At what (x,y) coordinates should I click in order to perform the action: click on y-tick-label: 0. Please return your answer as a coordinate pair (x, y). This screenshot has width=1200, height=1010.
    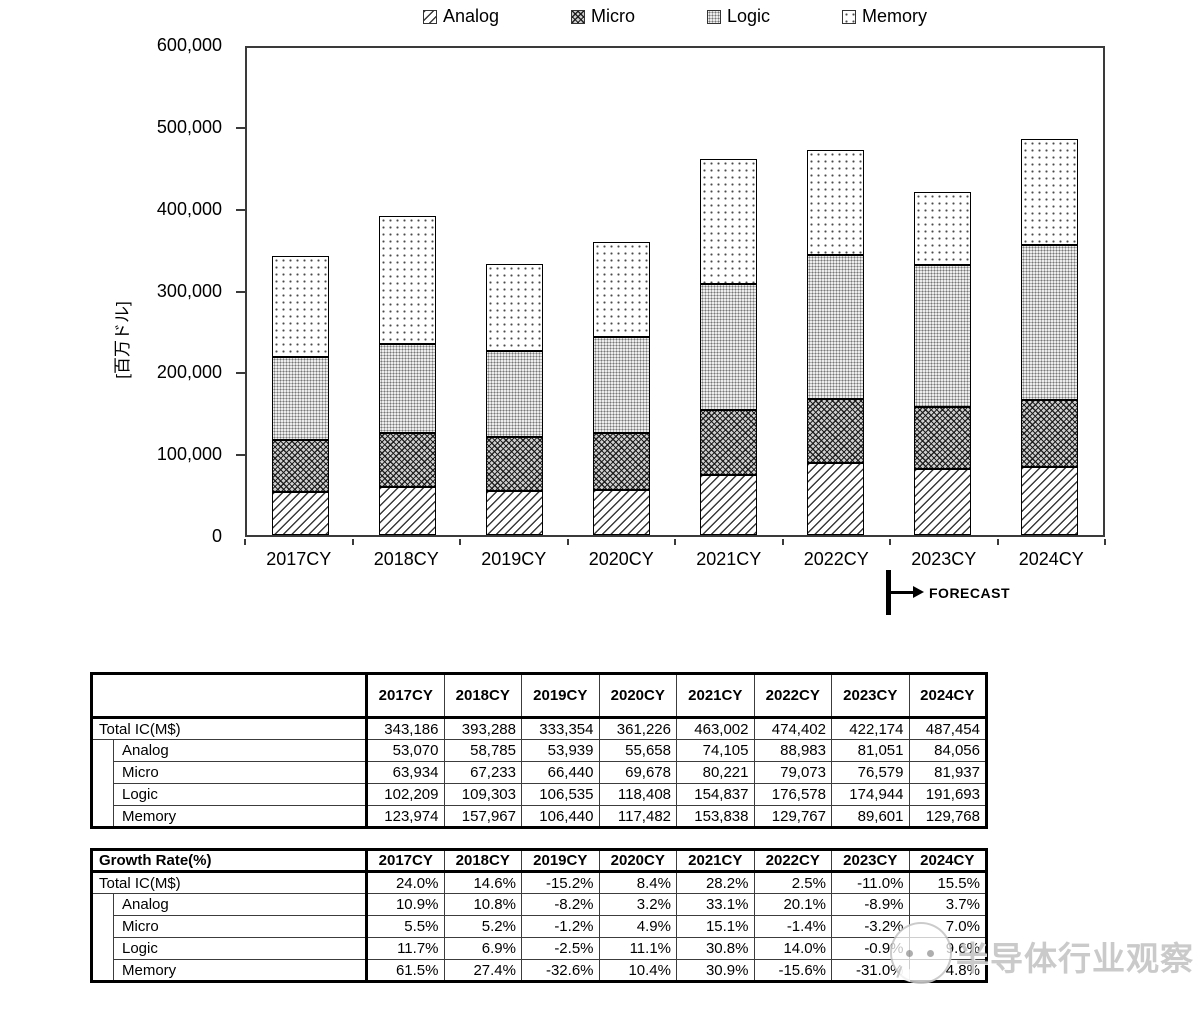
    Looking at the image, I should click on (216, 536).